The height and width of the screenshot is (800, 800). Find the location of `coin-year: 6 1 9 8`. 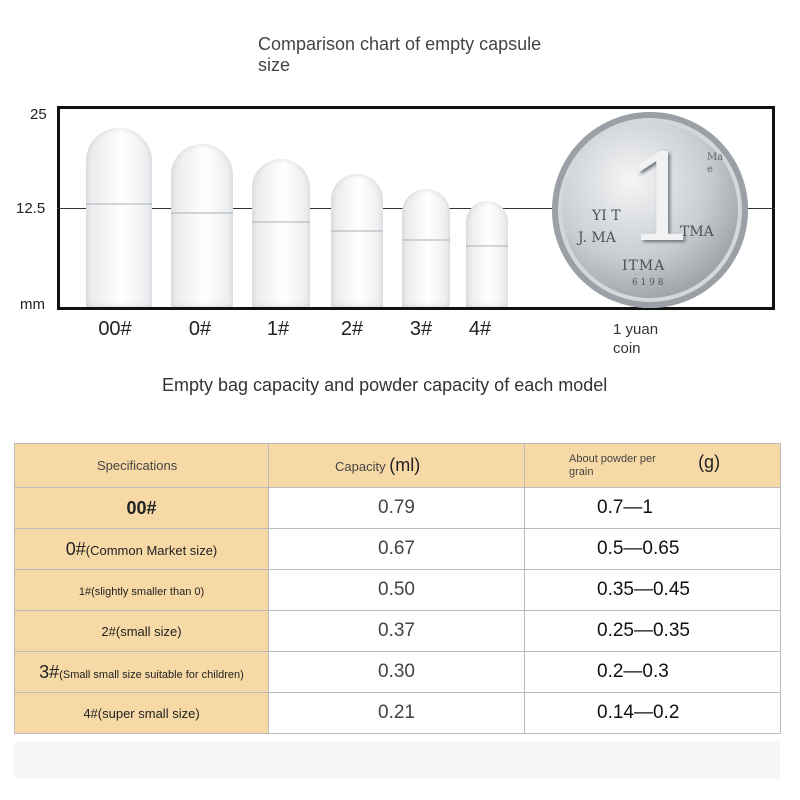

coin-year: 6 1 9 8 is located at coordinates (648, 283).